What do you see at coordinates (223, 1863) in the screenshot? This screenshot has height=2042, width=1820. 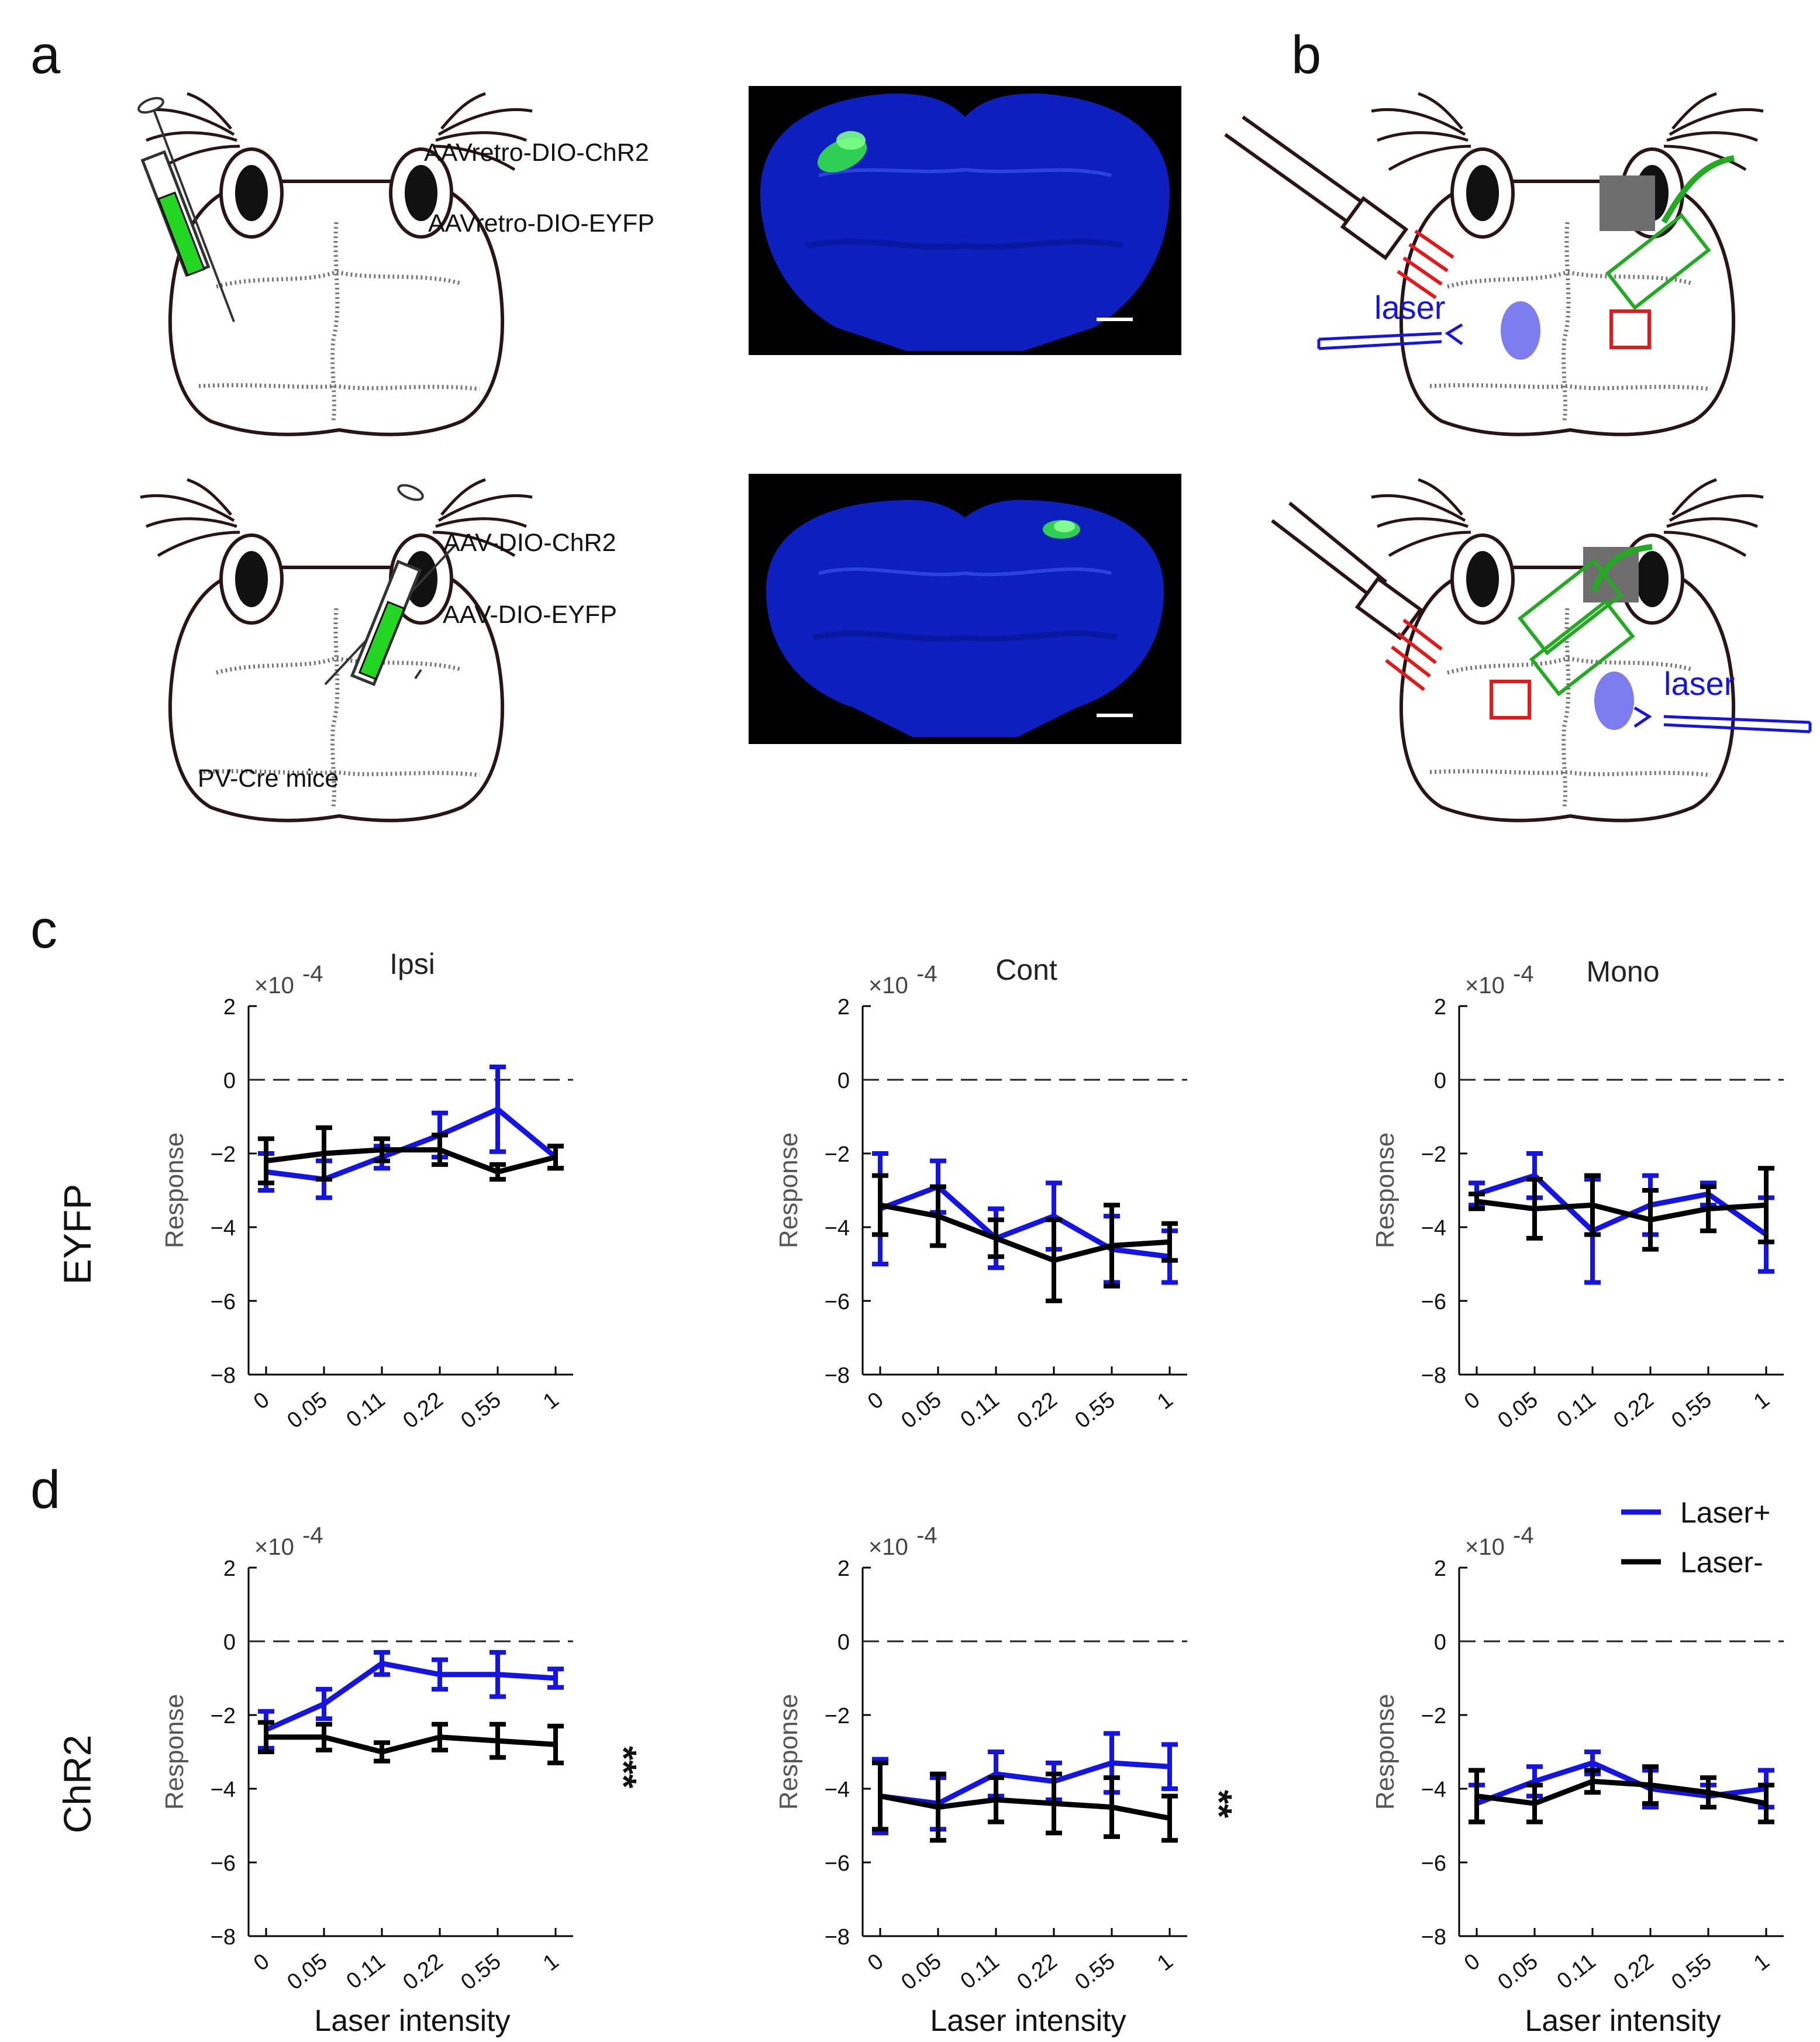 I see `y-tick-label-d-ipsi: −6` at bounding box center [223, 1863].